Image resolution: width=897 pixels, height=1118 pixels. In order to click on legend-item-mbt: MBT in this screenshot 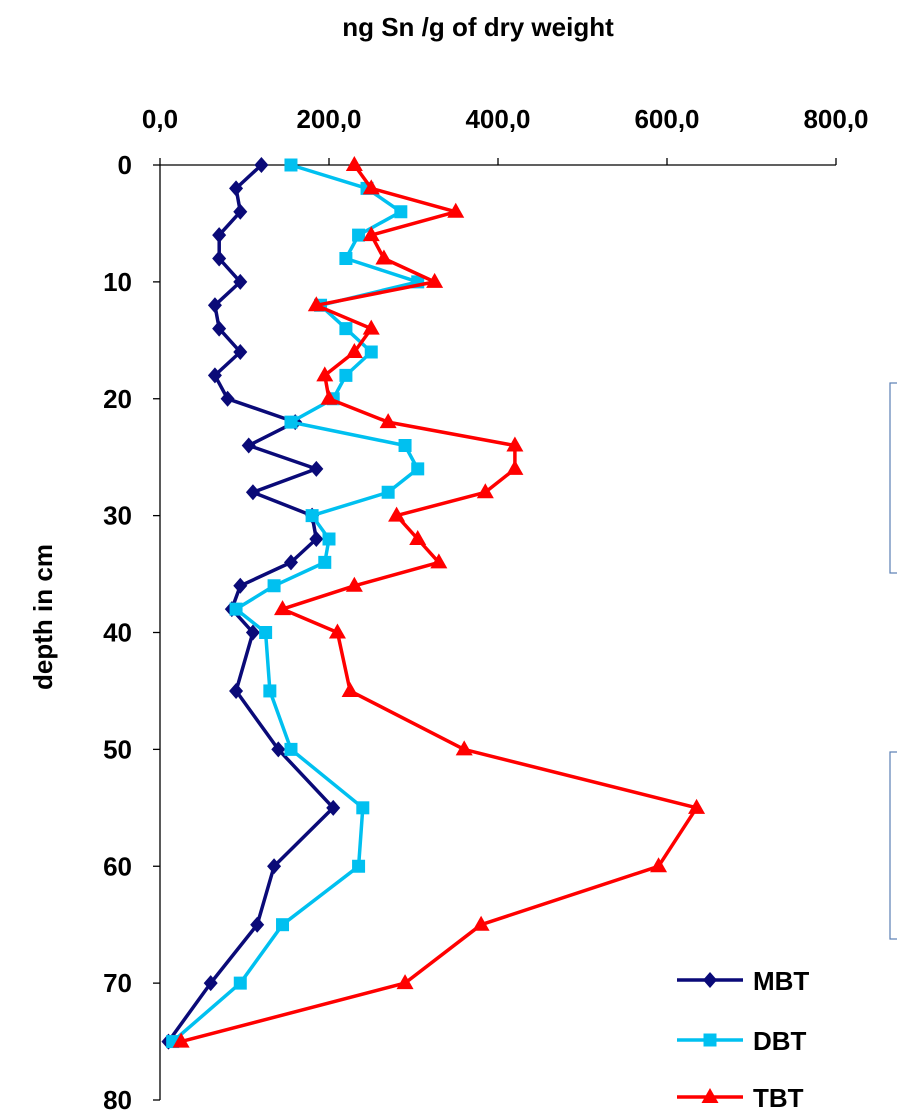, I will do `click(743, 981)`.